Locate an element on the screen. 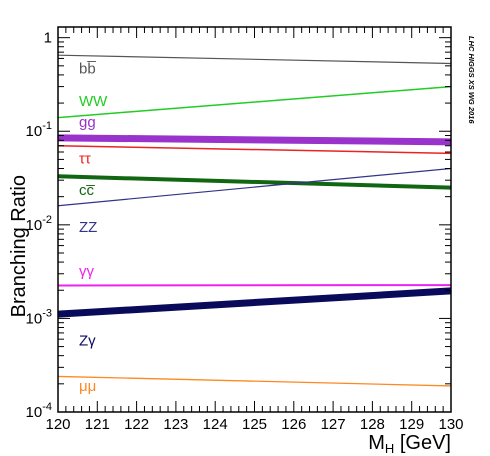 This screenshot has width=490, height=456. y-tick-base: 1 is located at coordinates (48, 38).